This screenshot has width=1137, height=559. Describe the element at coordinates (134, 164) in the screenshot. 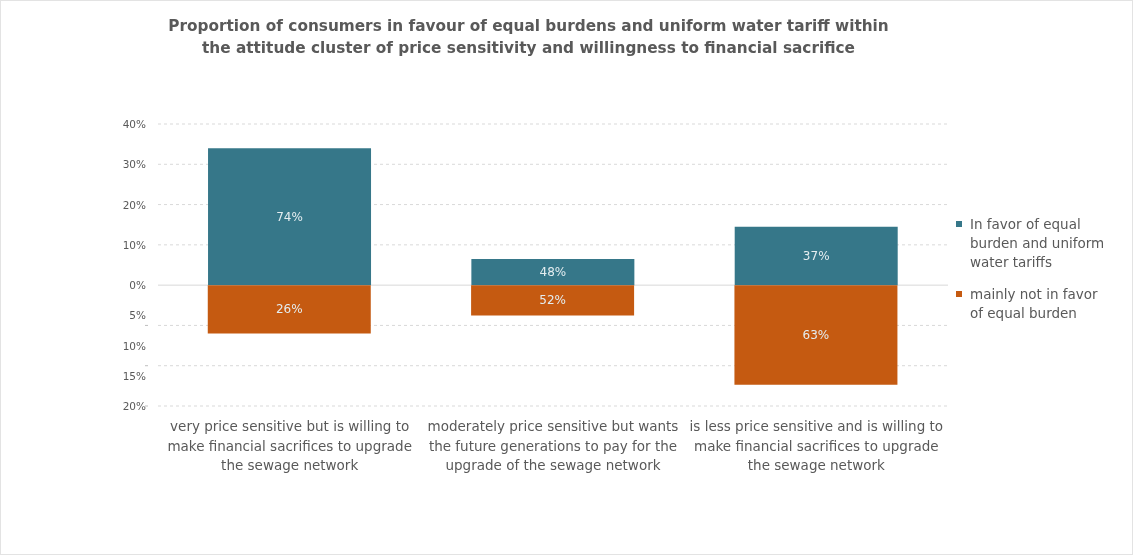

I see `y-tick-label: 30%` at that location.